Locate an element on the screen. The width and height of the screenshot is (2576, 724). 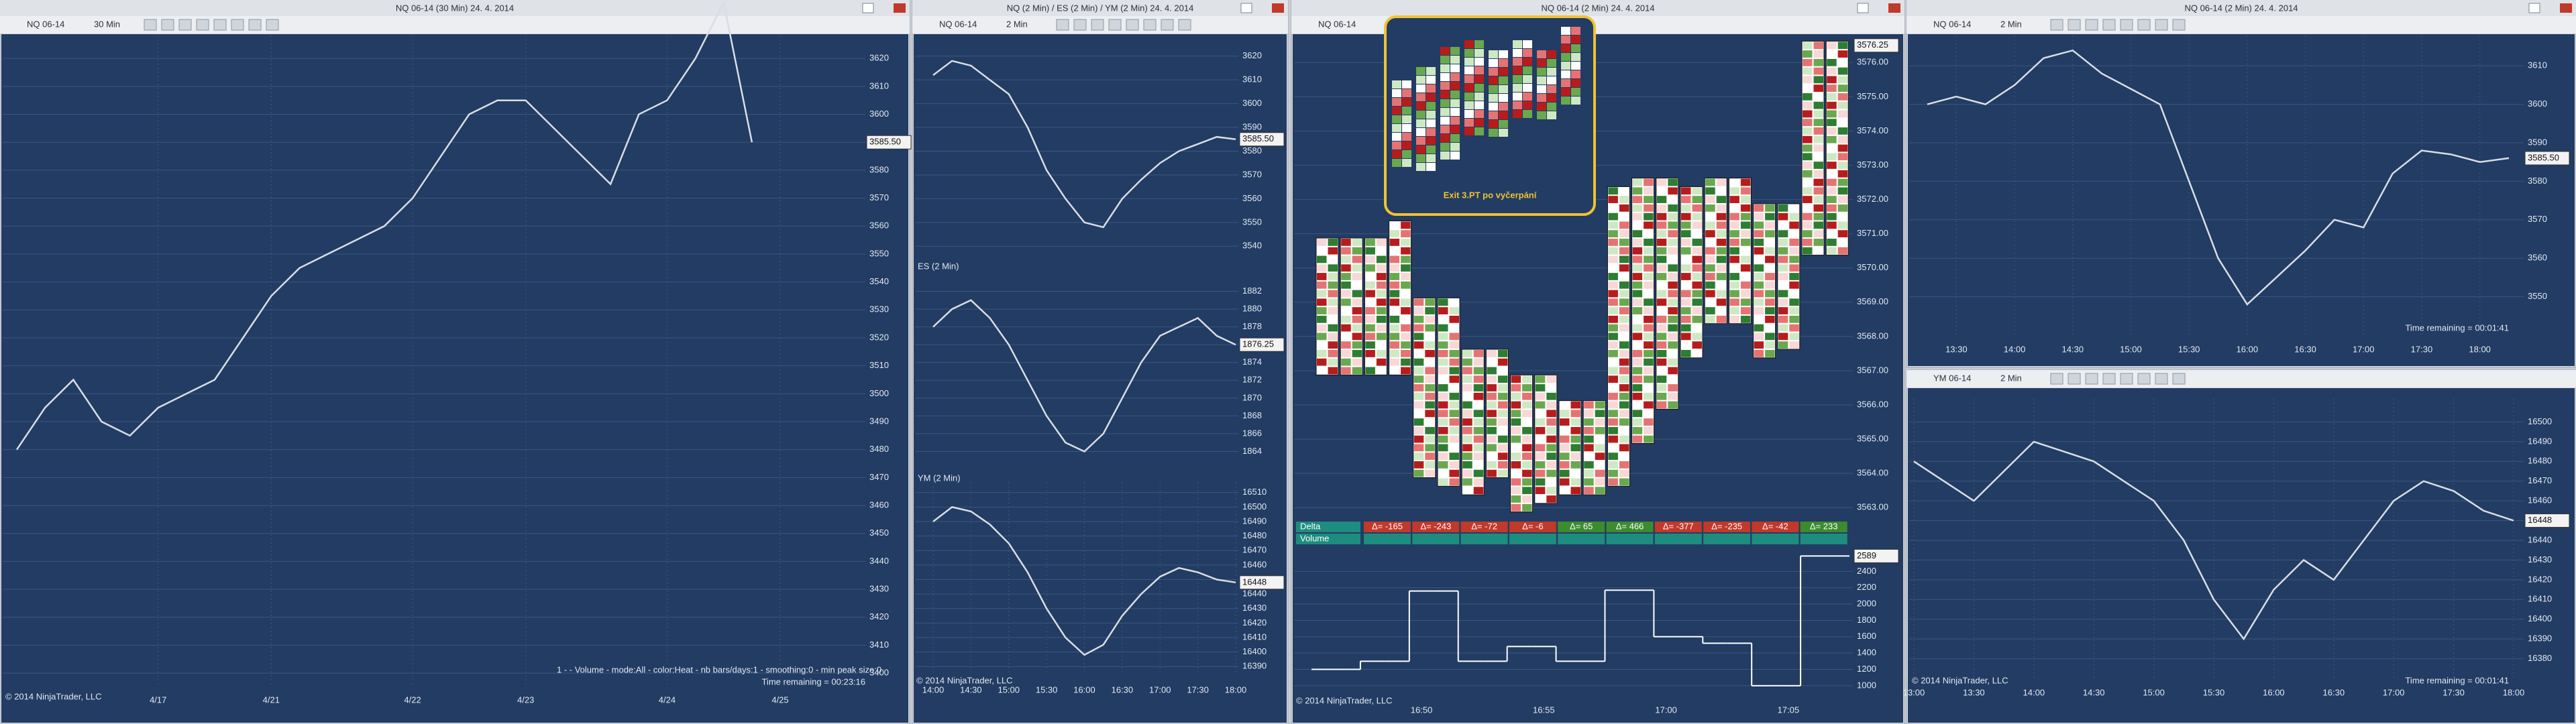
window-title: NQ 06-14 (2 Min) 24. 4. 2014 is located at coordinates (2241, 8).